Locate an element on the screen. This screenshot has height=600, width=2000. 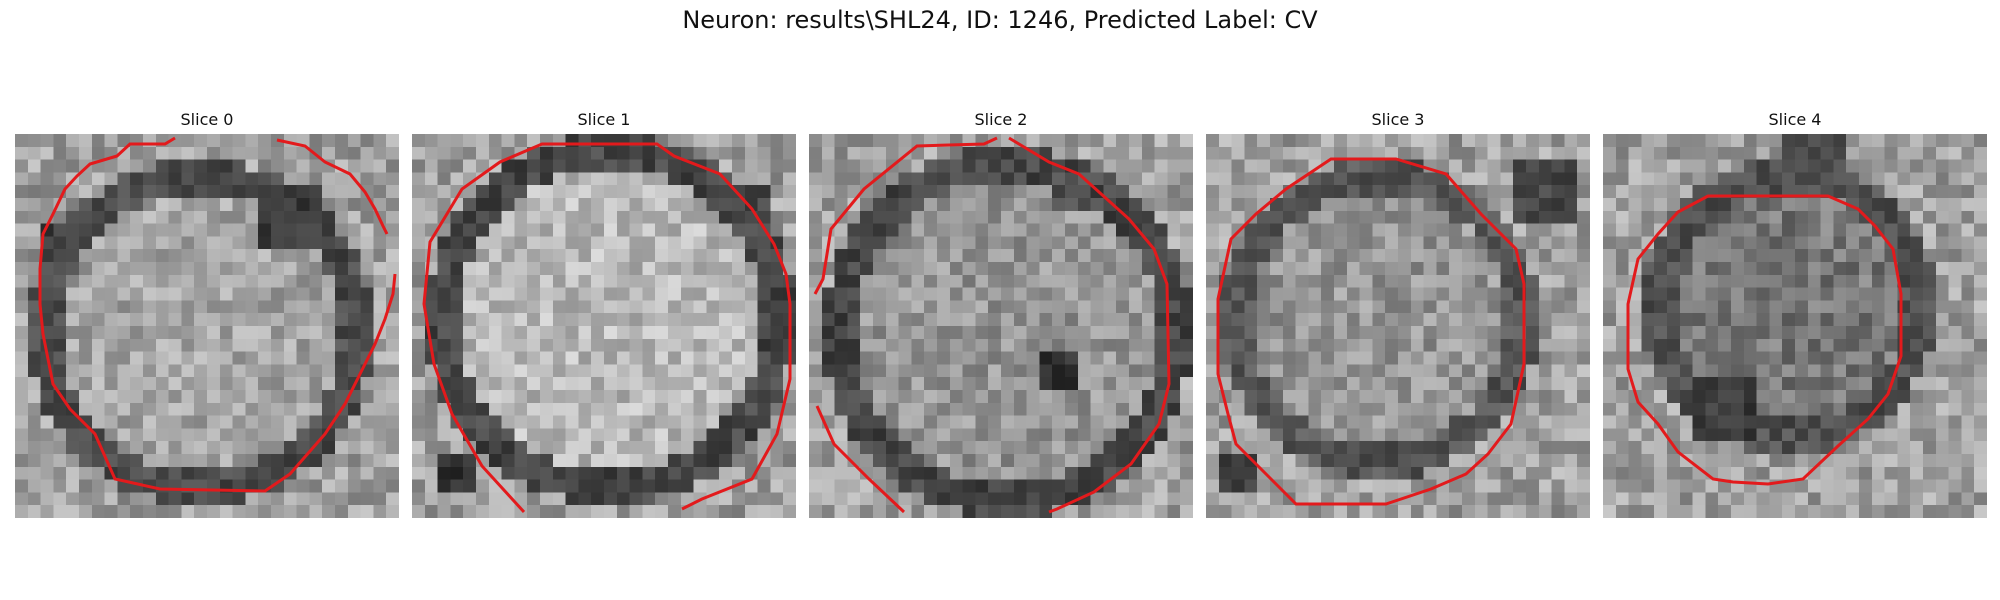
slice-4-image is located at coordinates (1795, 326).